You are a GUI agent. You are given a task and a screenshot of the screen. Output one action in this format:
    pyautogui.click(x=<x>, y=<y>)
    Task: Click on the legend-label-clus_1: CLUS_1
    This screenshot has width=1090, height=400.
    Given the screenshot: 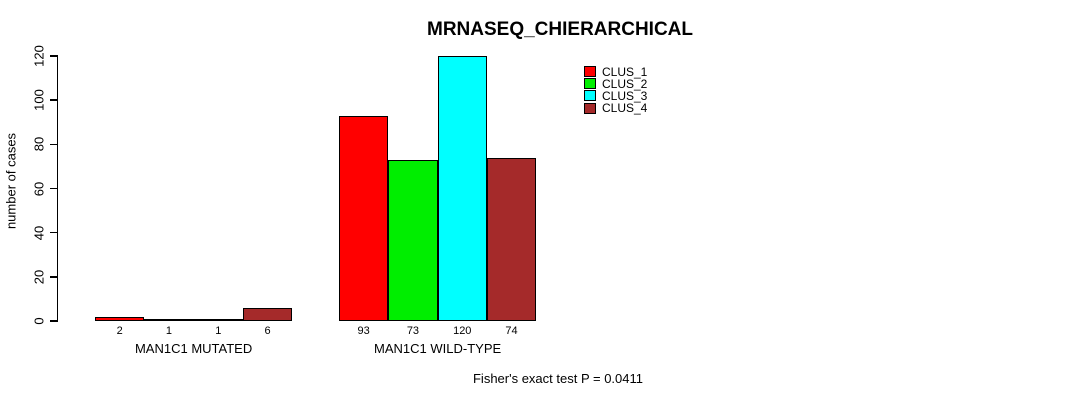 What is the action you would take?
    pyautogui.click(x=625, y=71)
    